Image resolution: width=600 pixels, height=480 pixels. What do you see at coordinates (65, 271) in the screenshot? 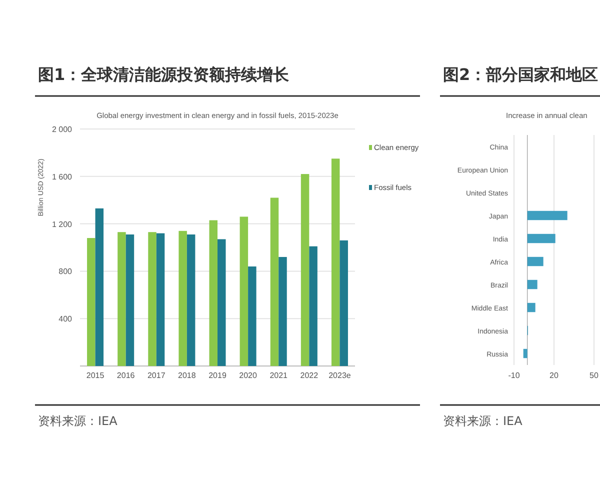
I see `y-tick-label: 800` at bounding box center [65, 271].